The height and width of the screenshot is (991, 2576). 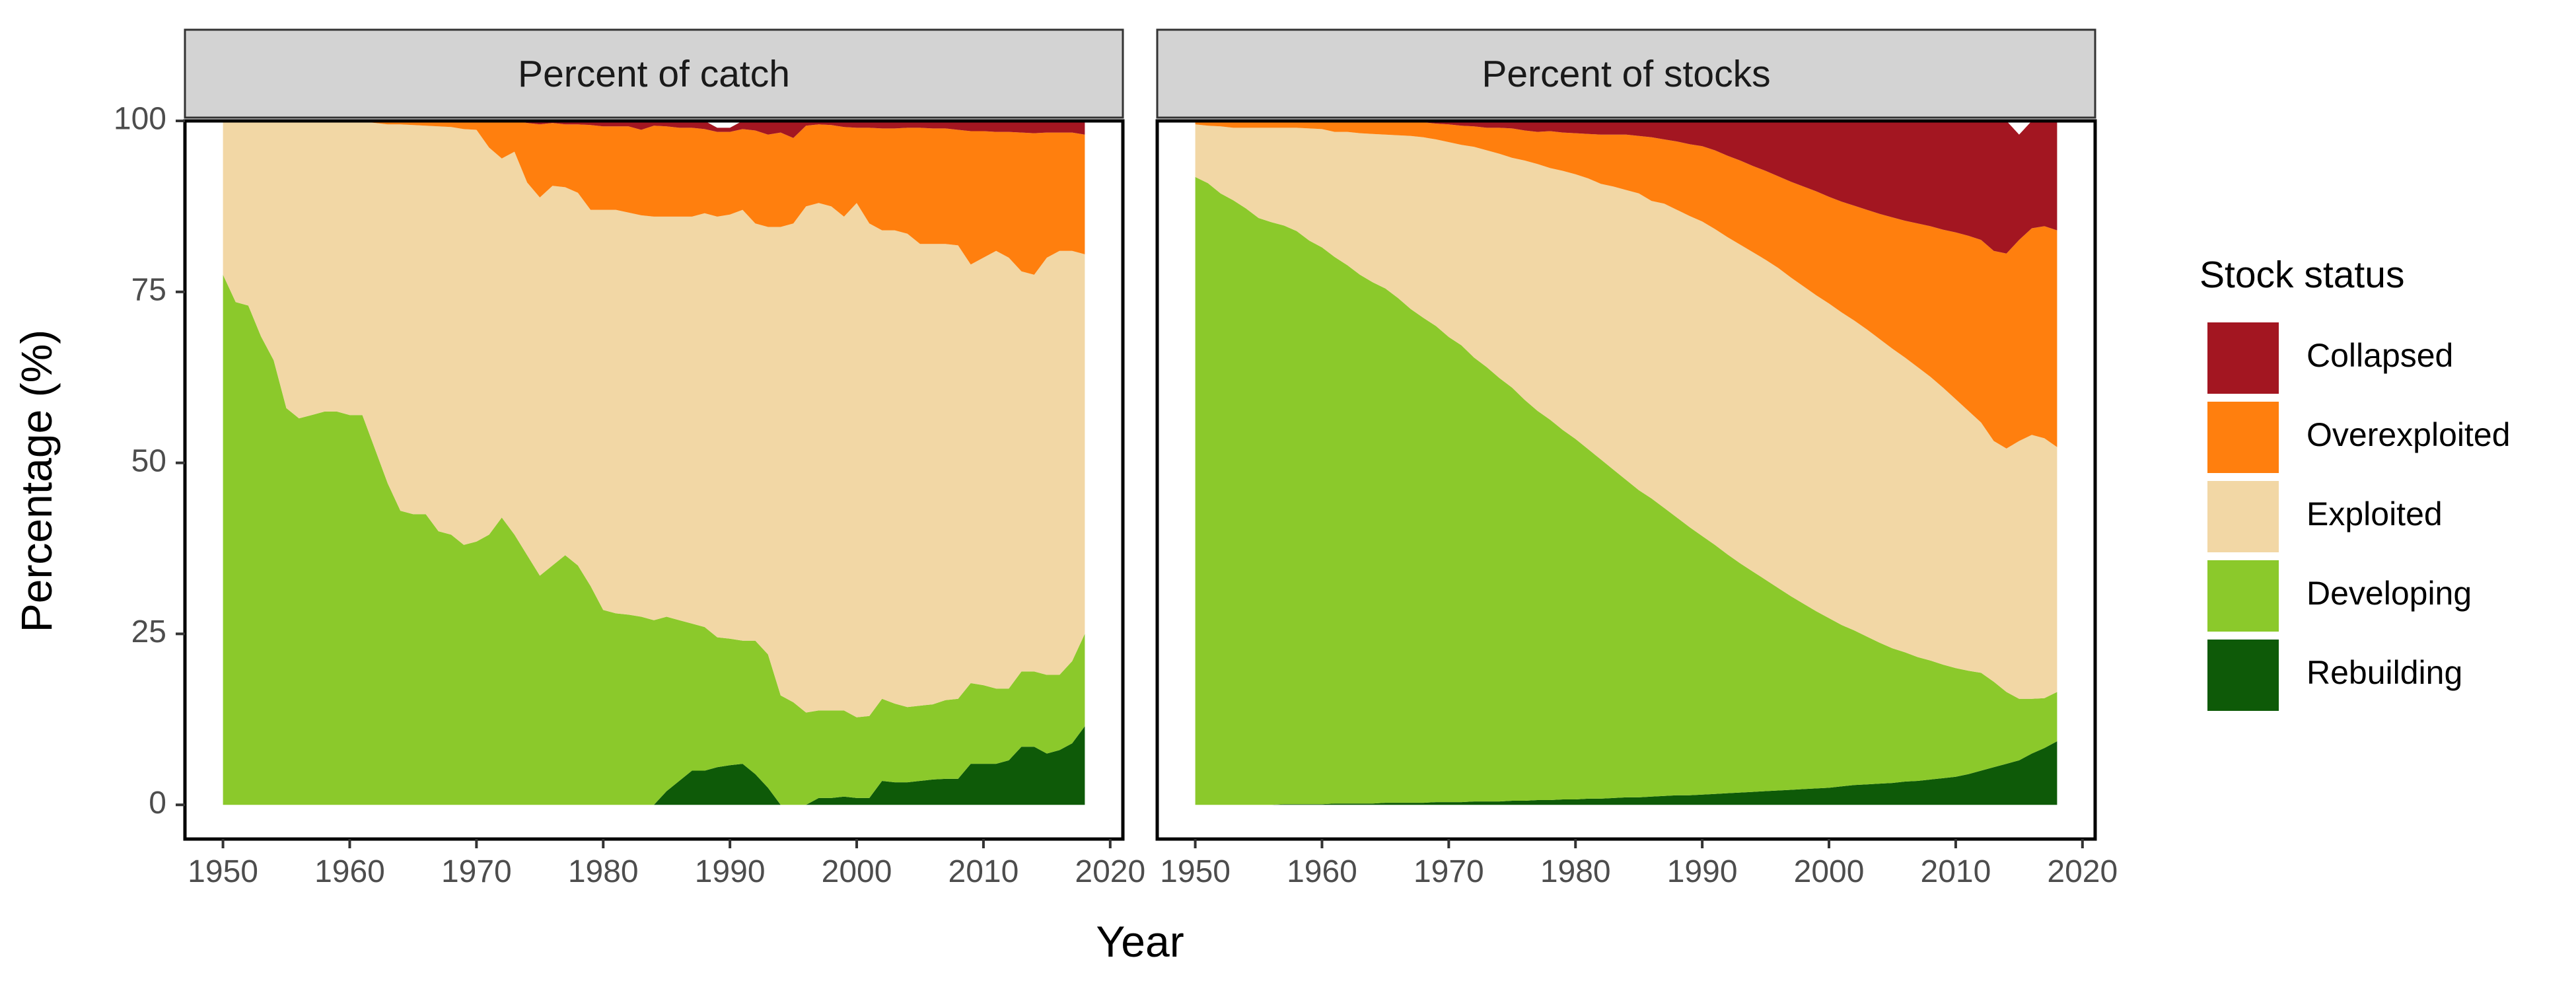 I want to click on legend-label-overexploited: Overexploited, so click(x=2409, y=434).